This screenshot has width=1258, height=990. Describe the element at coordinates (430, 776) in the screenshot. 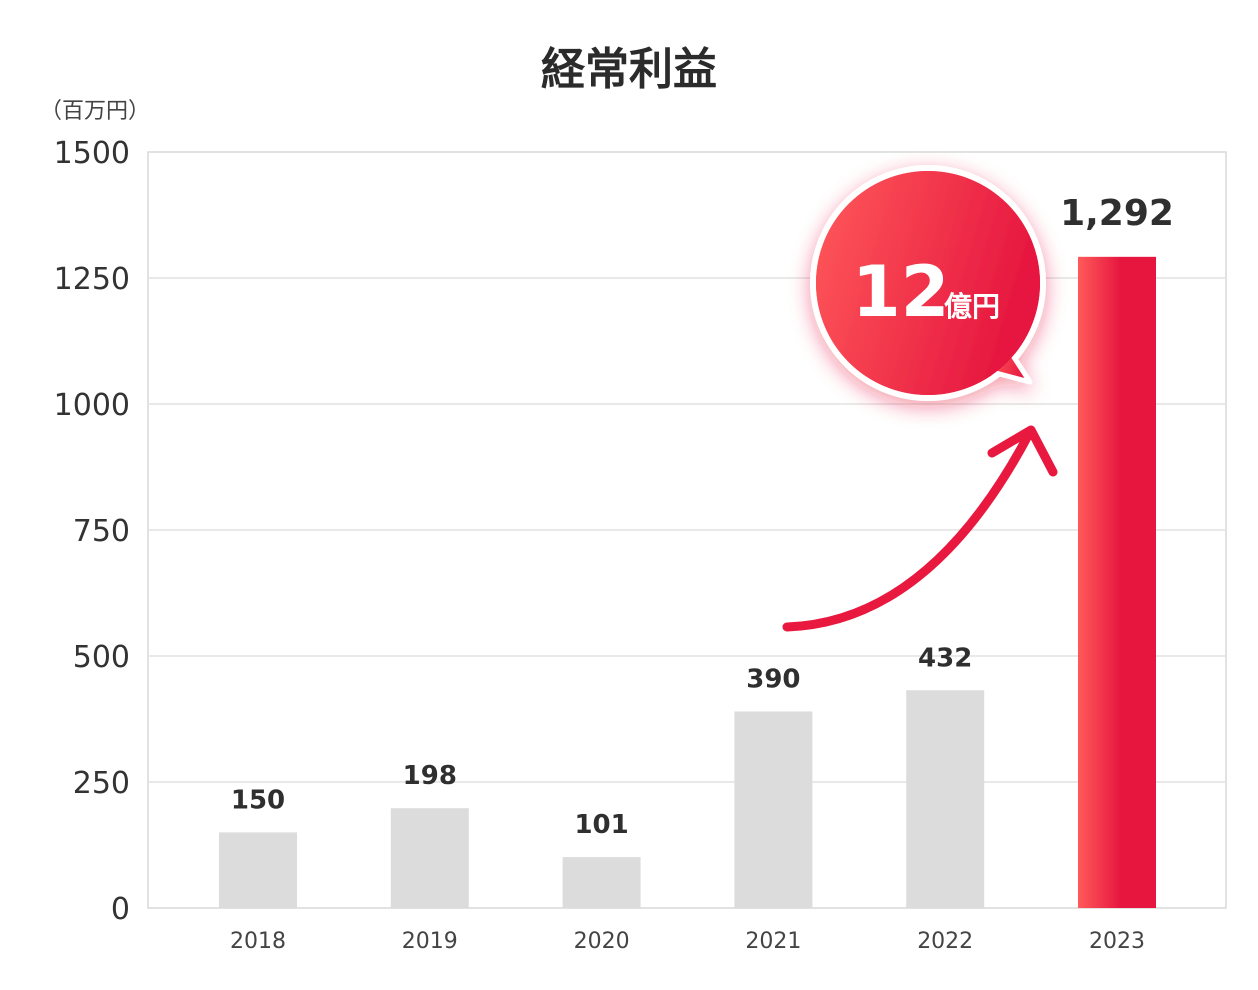

I see `data-label: 198` at that location.